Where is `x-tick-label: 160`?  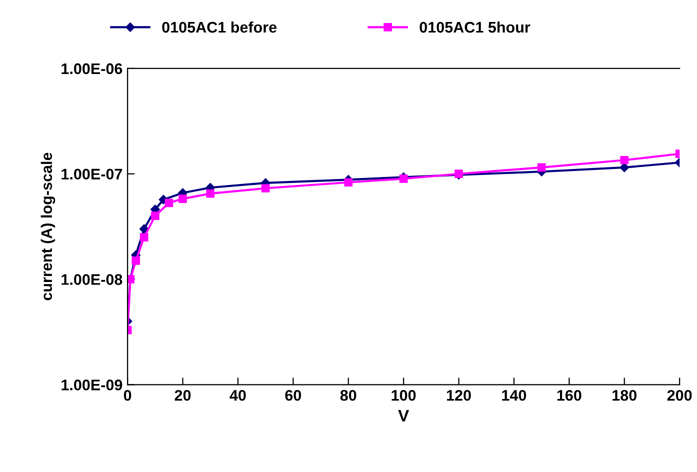 x-tick-label: 160 is located at coordinates (569, 395).